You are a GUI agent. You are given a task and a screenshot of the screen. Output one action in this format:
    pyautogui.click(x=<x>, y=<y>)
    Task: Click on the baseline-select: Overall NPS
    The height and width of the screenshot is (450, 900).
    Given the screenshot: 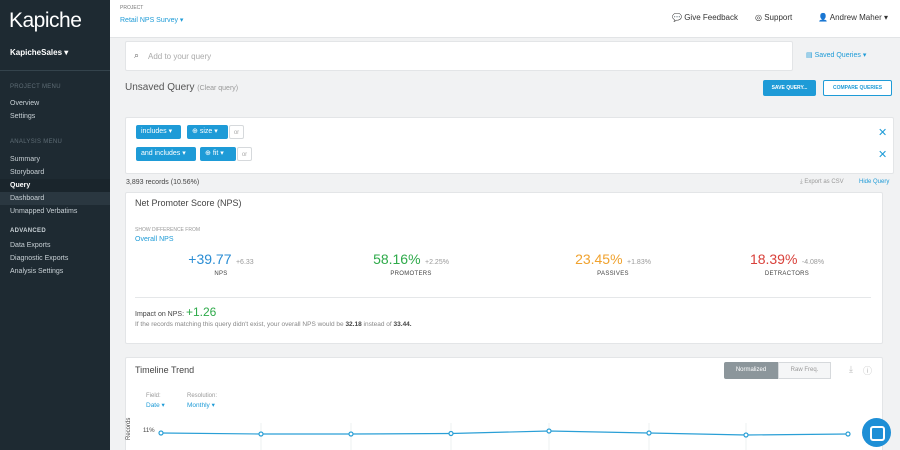 What is the action you would take?
    pyautogui.click(x=154, y=239)
    